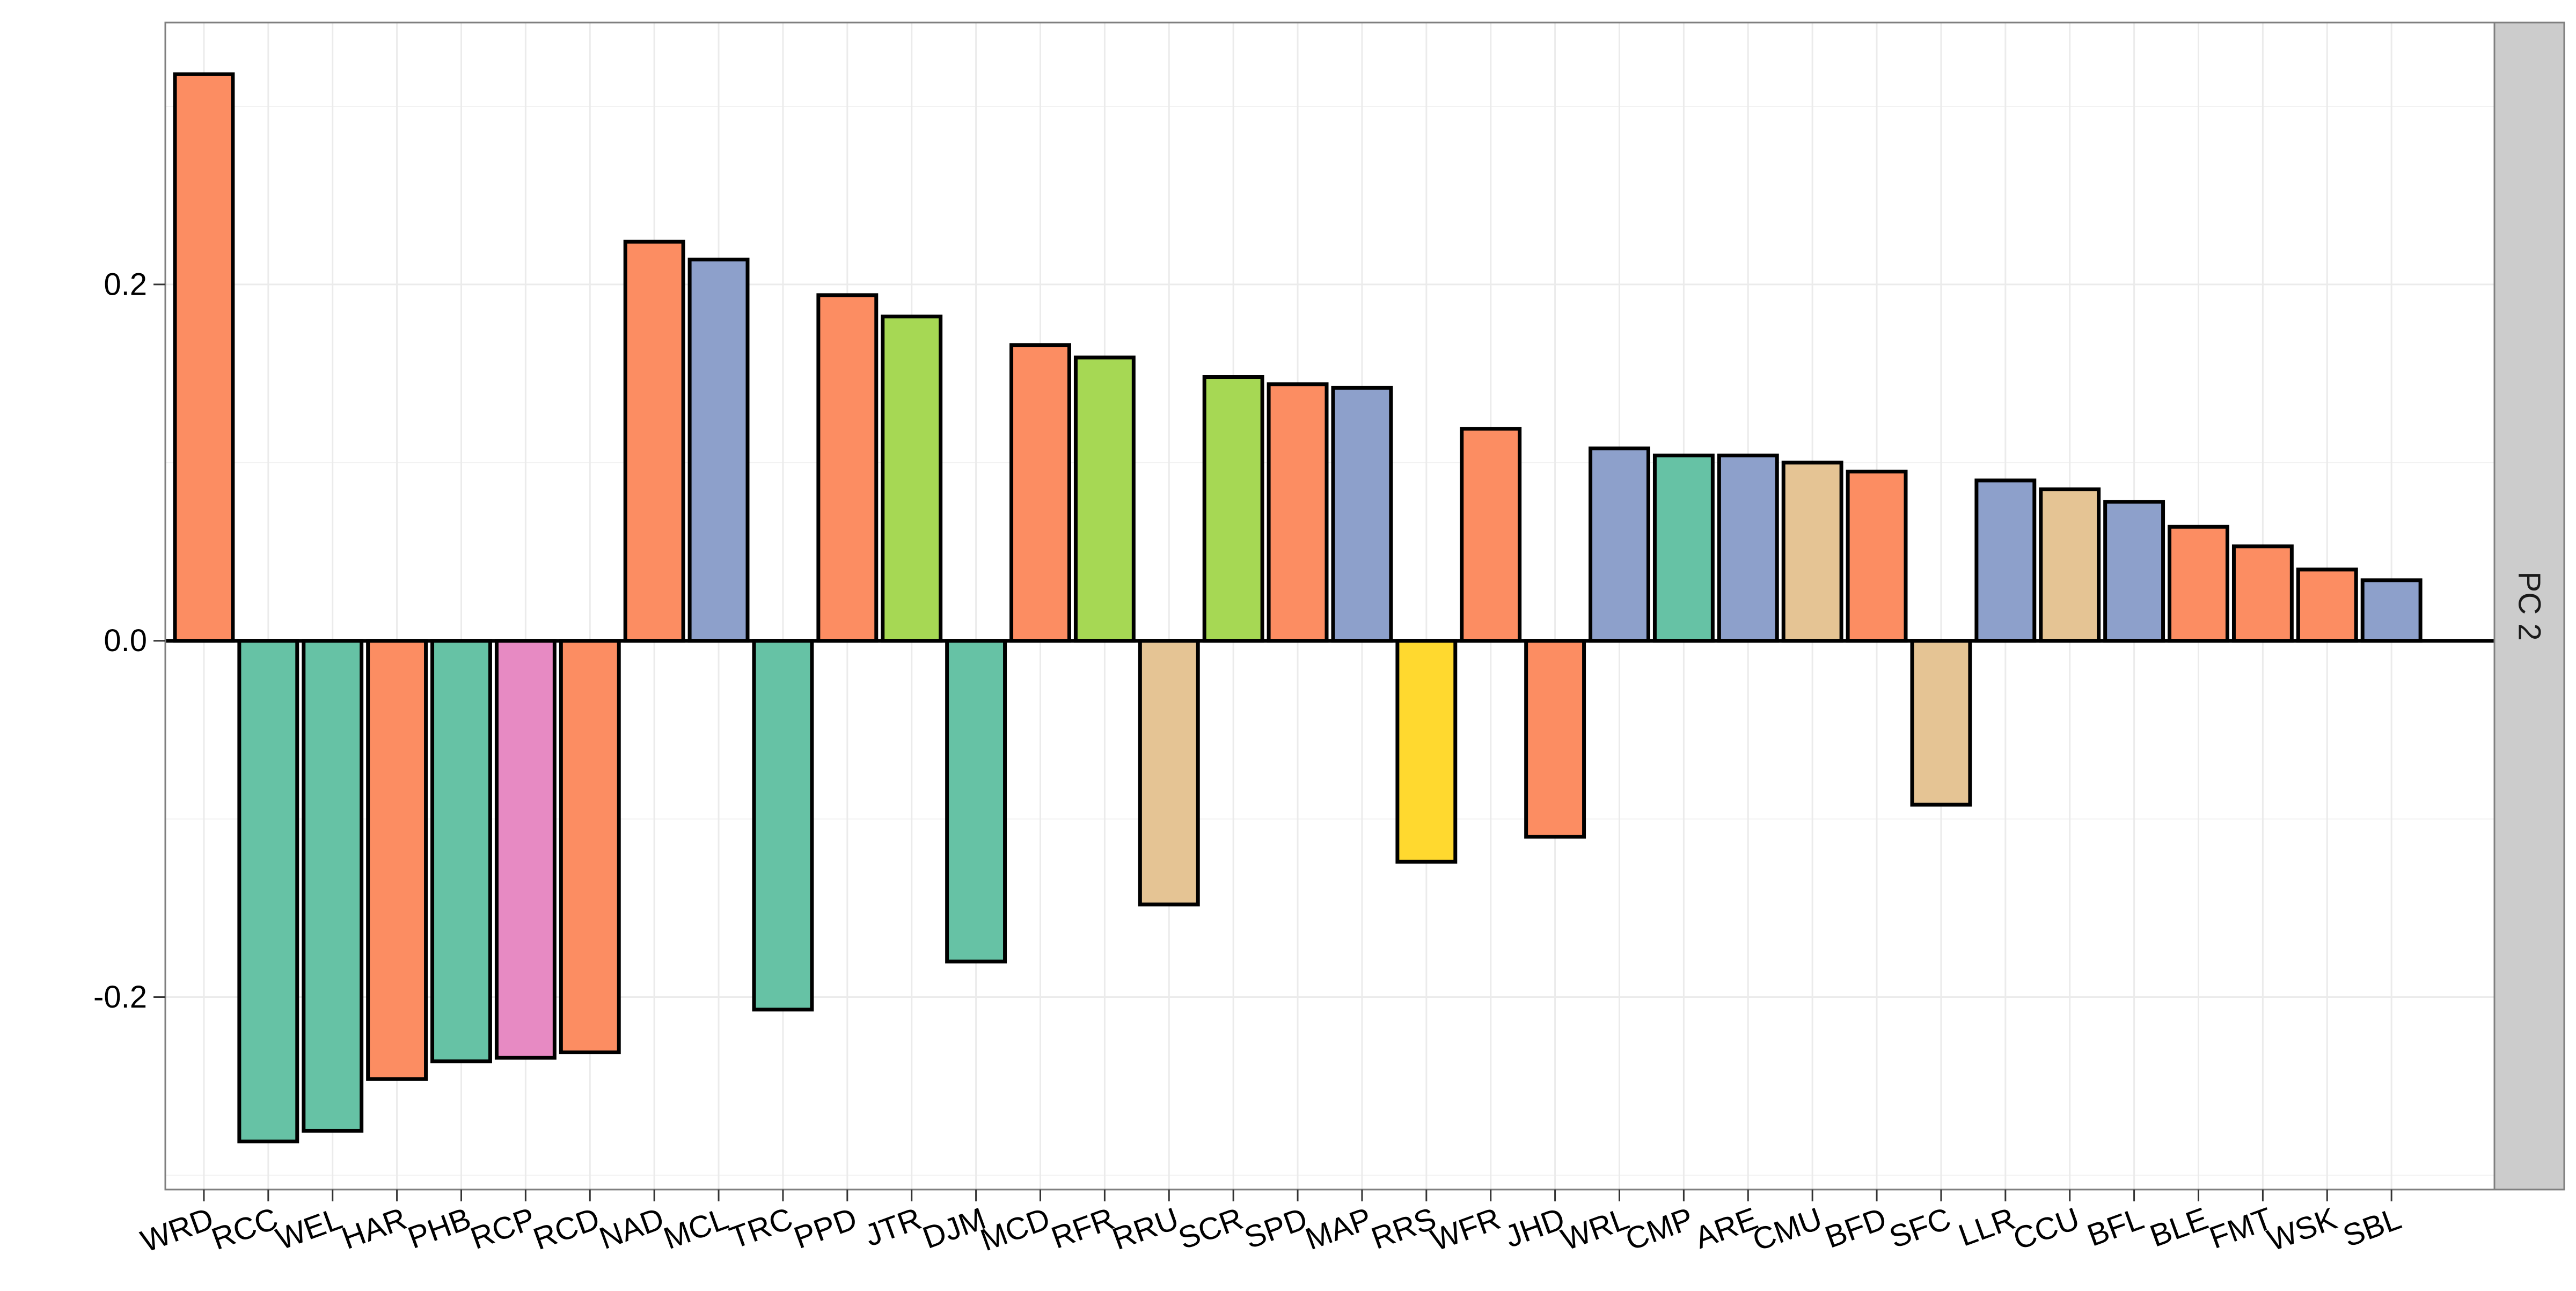  I want to click on bar-cmp, so click(1683, 548).